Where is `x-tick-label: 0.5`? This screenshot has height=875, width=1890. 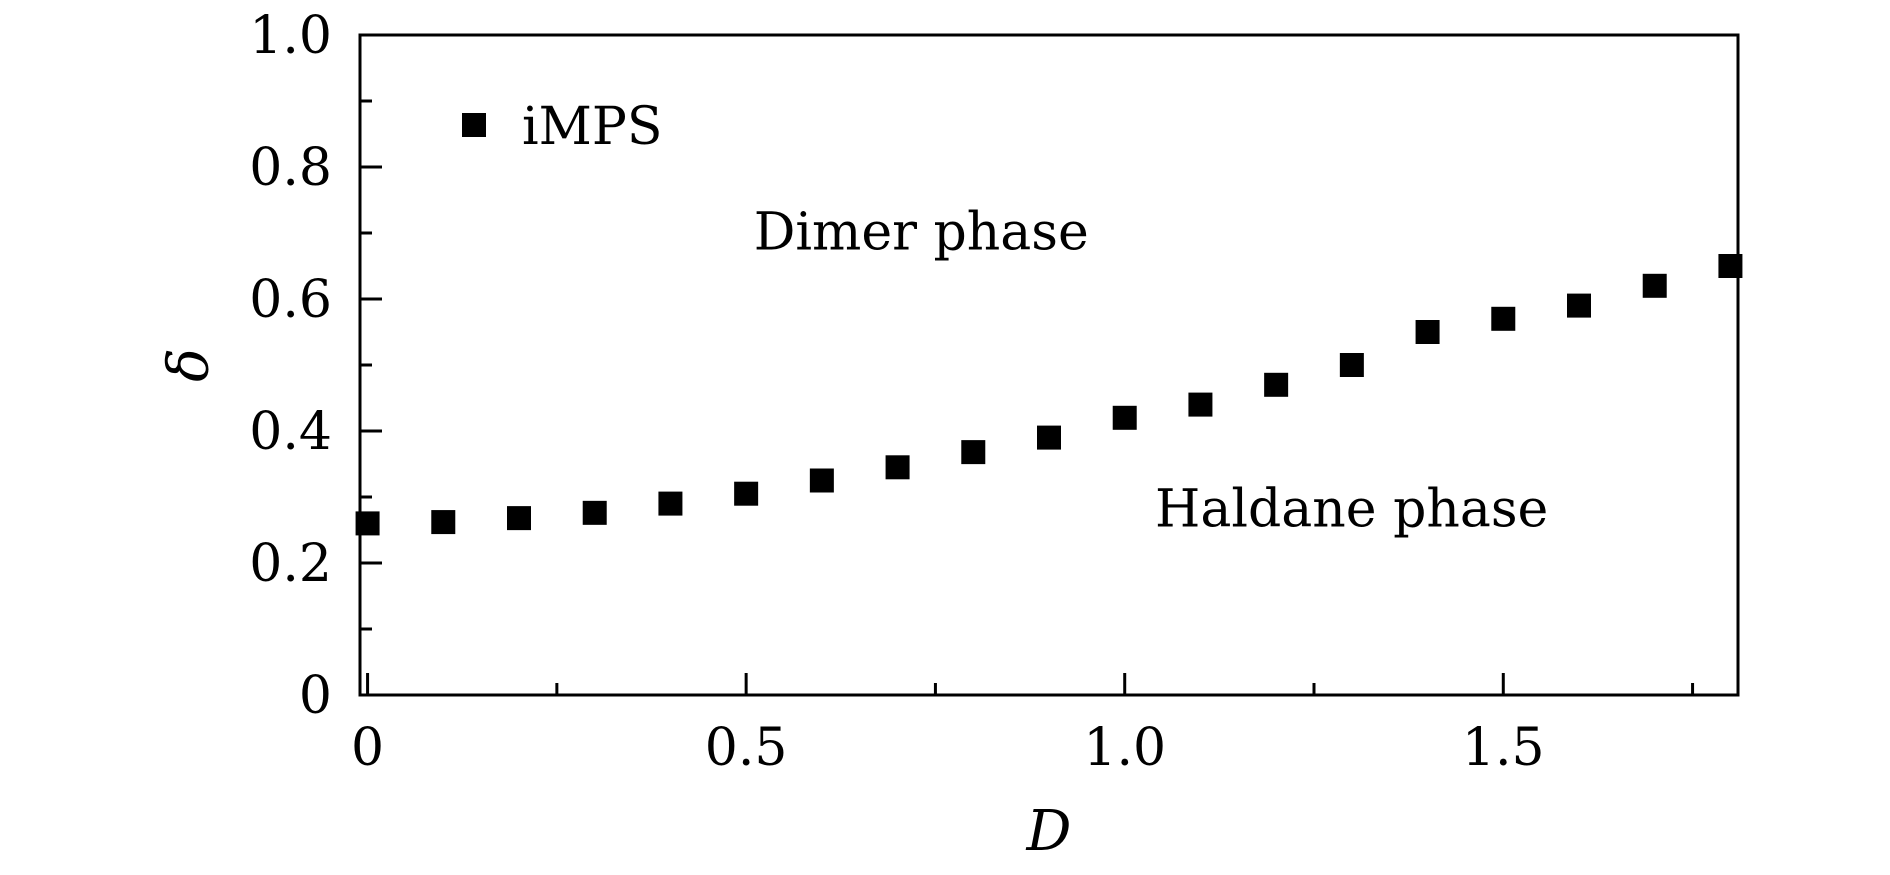
x-tick-label: 0.5 is located at coordinates (746, 748).